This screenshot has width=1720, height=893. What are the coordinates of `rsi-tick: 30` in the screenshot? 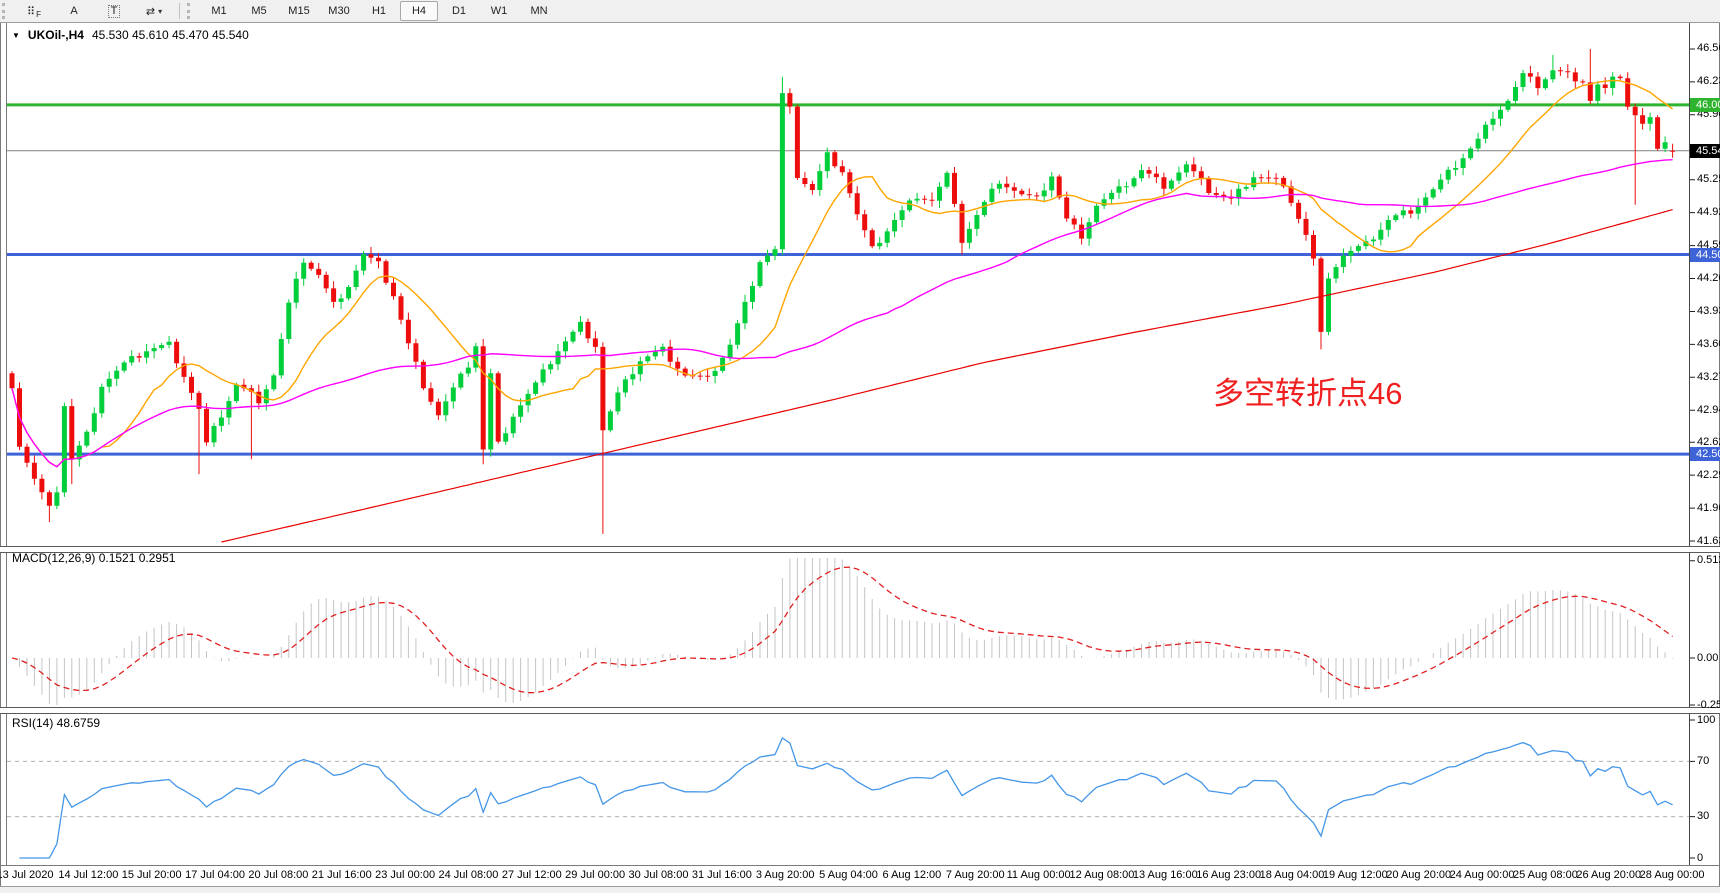 It's located at (1703, 816).